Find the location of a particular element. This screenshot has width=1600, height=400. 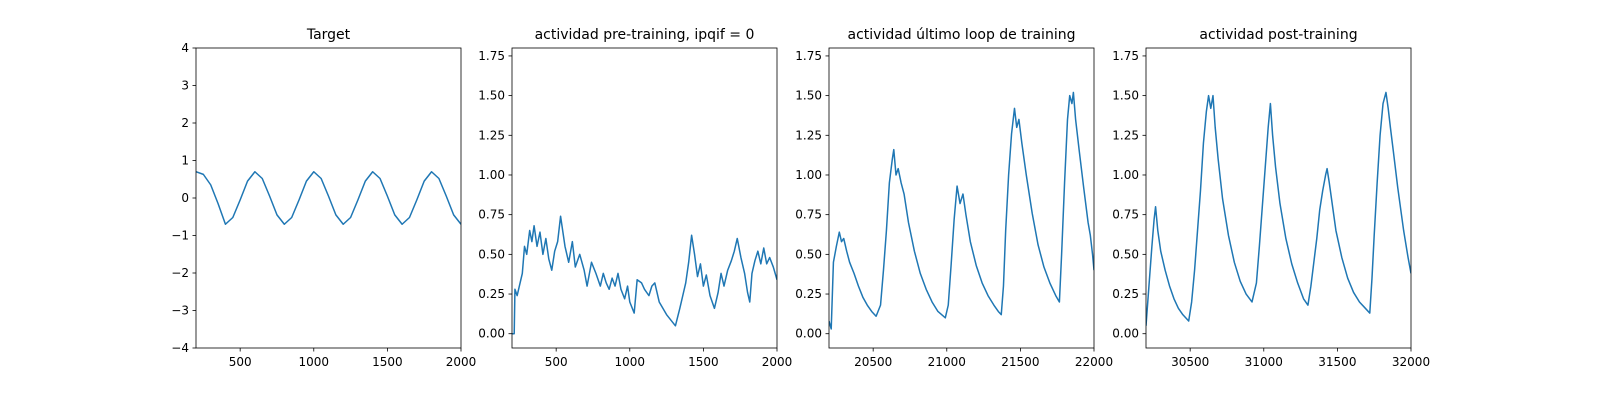

subplot-2-title: actividad pre-training, ipqif = 0 is located at coordinates (645, 35).